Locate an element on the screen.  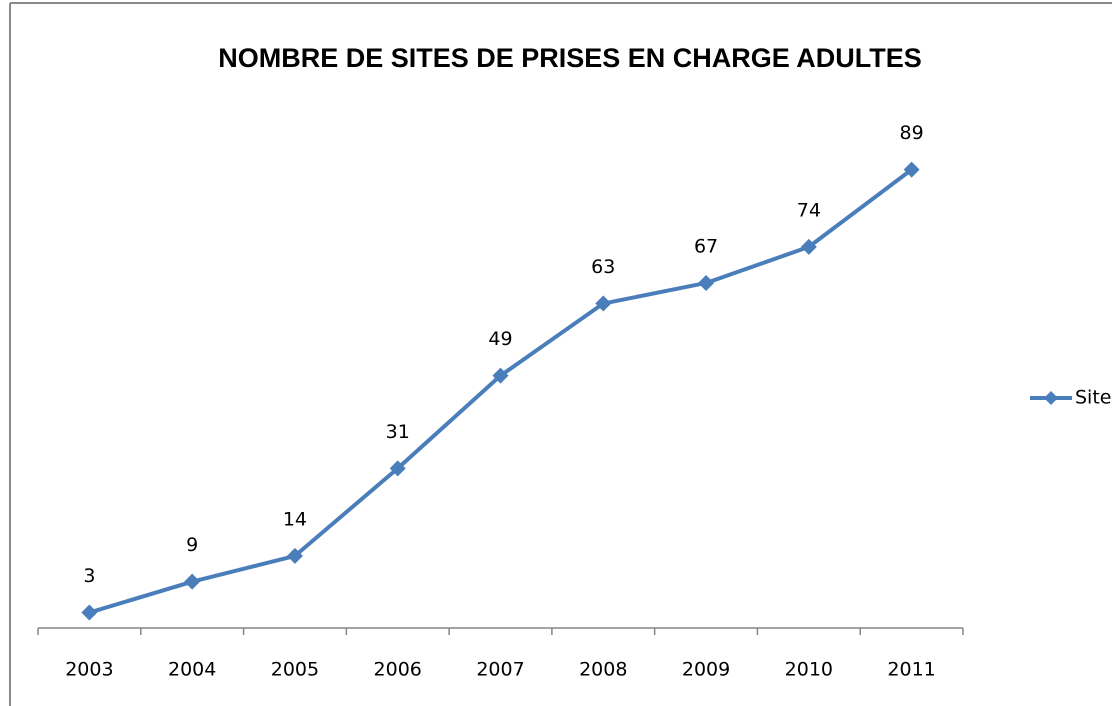
x-tick-label: 2004 is located at coordinates (192, 670).